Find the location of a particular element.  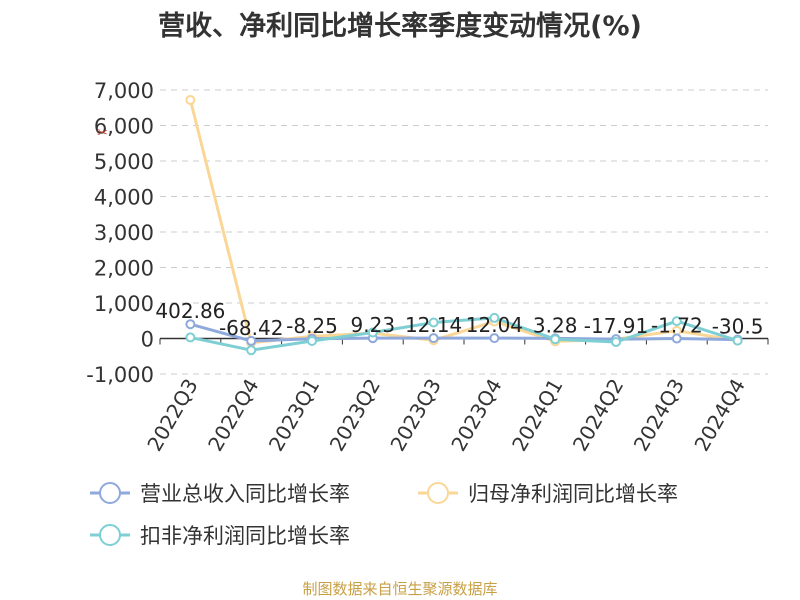

y-tick-label: 5,000 is located at coordinates (124, 162).